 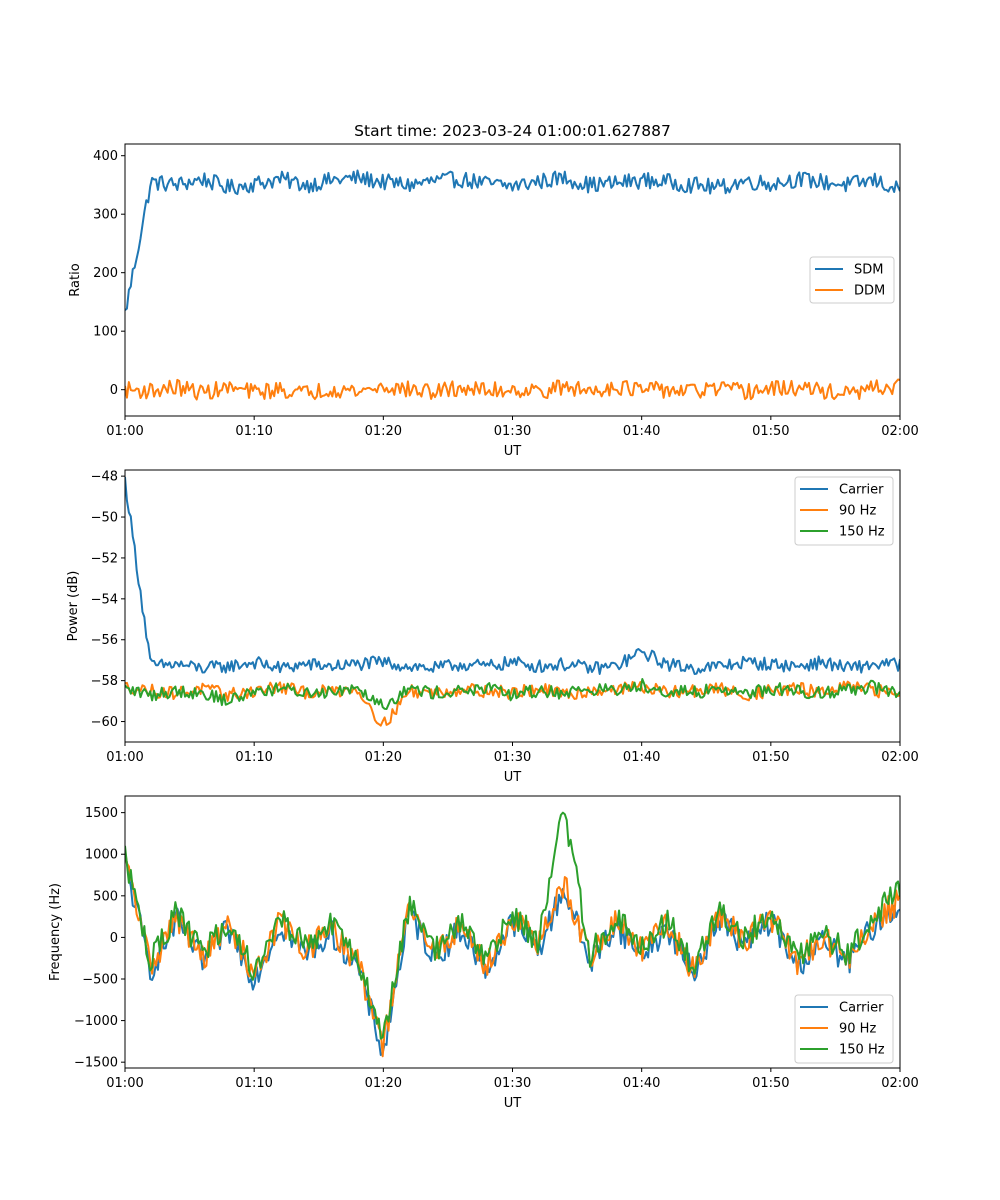 I want to click on y-tick-label: 200, so click(x=105, y=273).